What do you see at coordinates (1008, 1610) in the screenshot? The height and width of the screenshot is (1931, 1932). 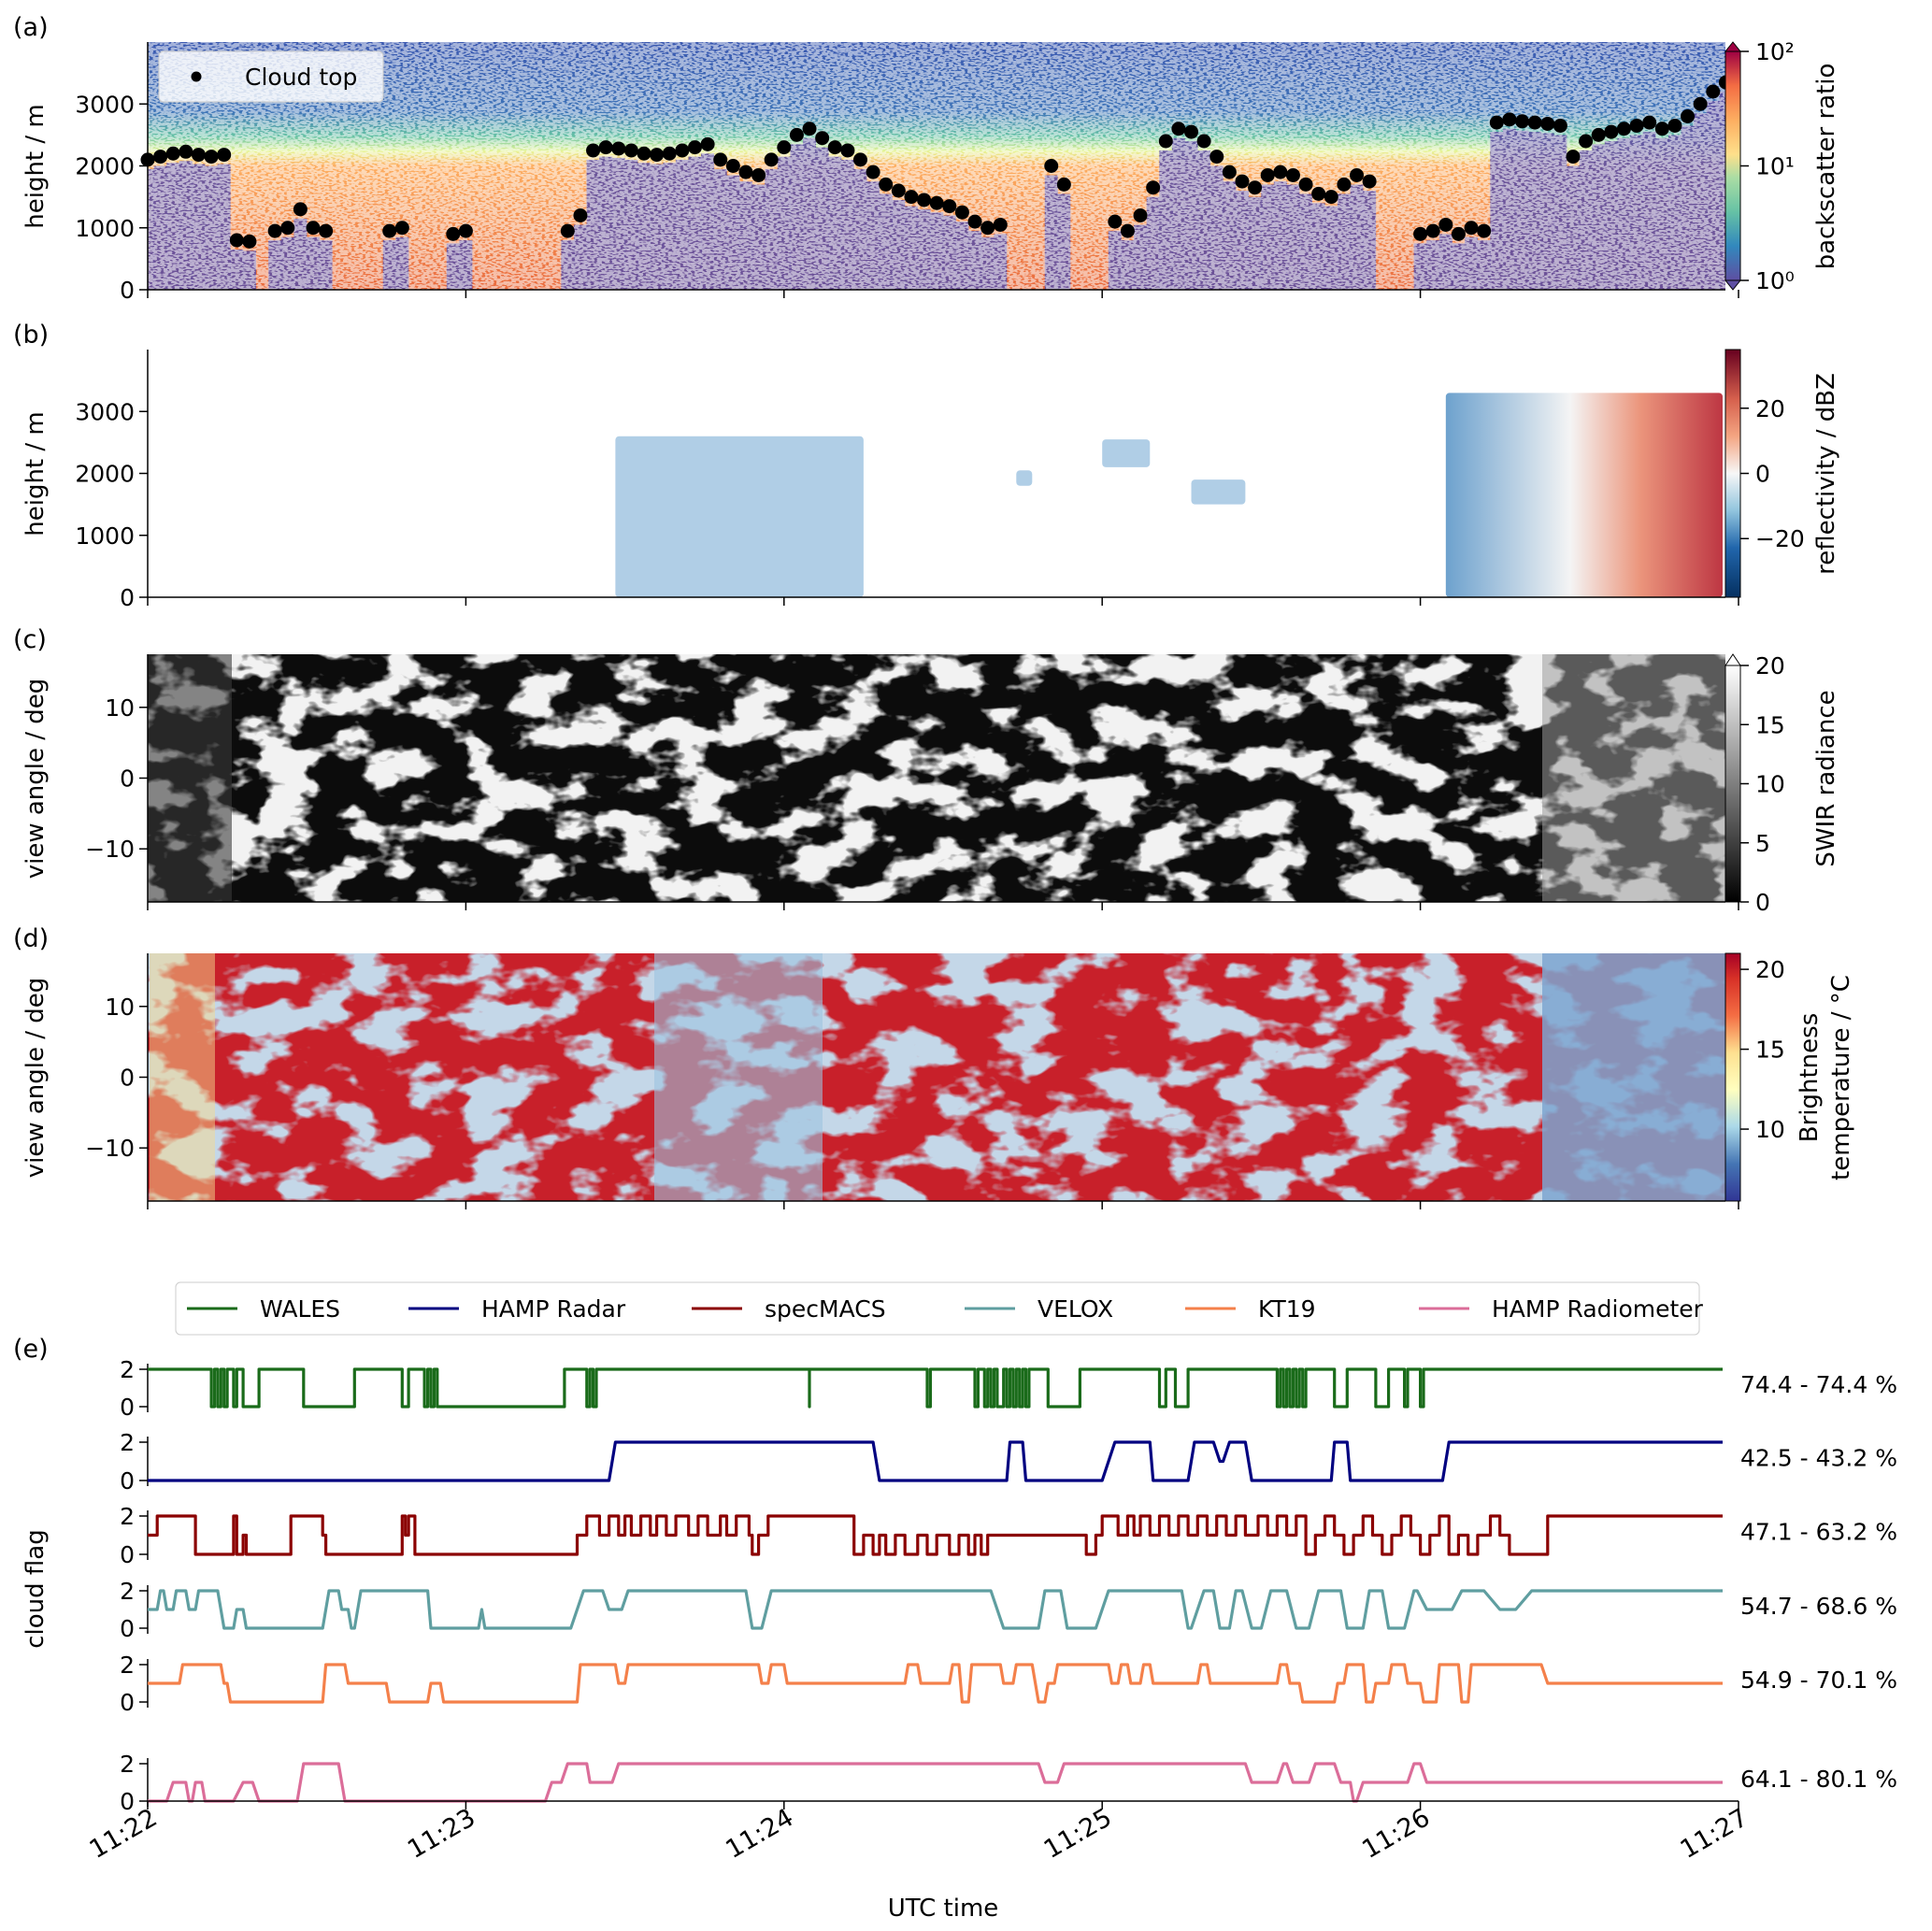 I see `cloud-flag-row: 2 0 54.7 - 68.6 %` at bounding box center [1008, 1610].